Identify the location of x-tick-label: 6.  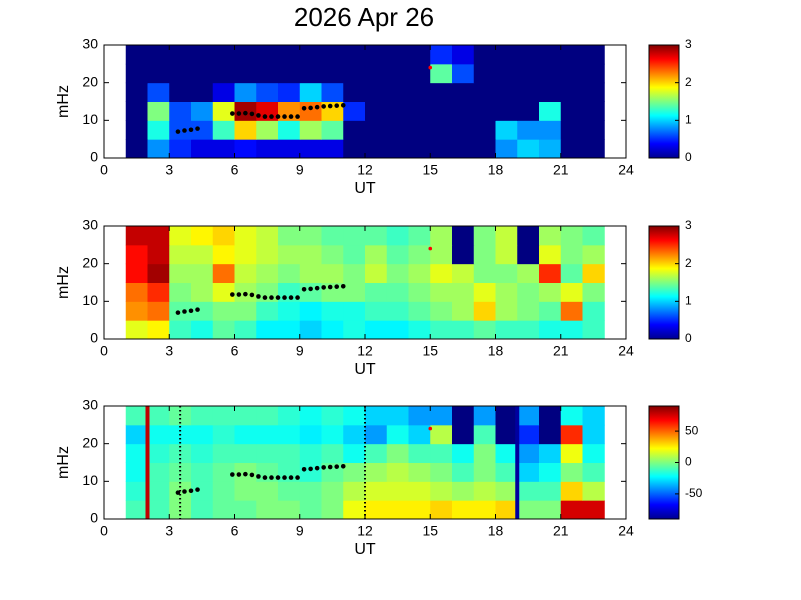
(235, 351).